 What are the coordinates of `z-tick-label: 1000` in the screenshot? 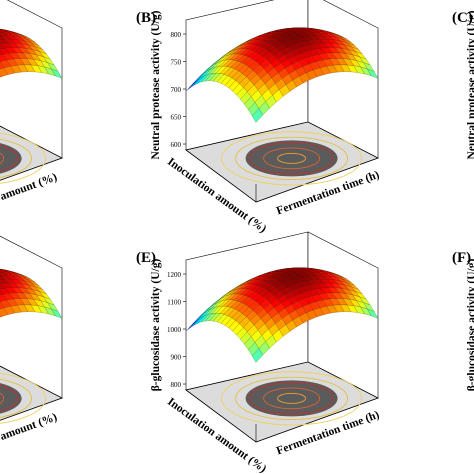 It's located at (174, 330).